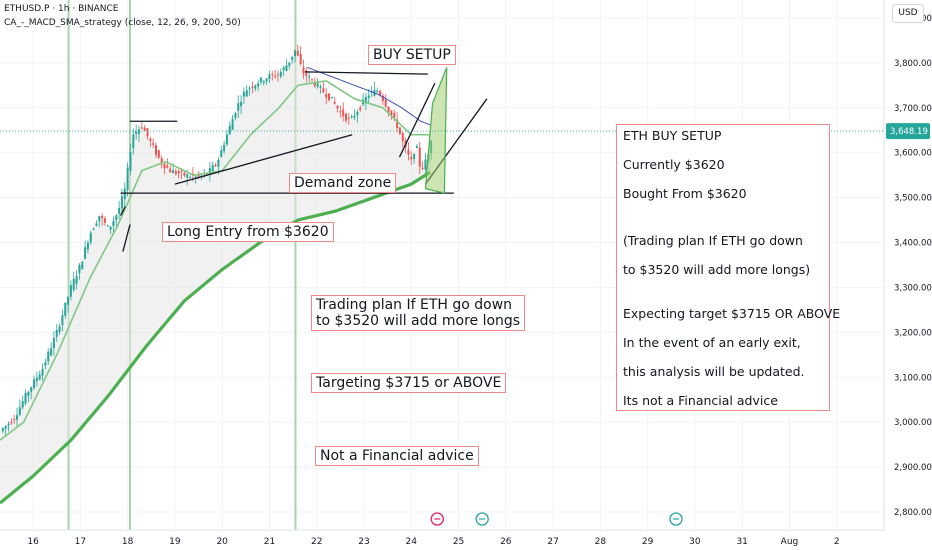  Describe the element at coordinates (712, 342) in the screenshot. I see `panel-exit-1: In the event of an early exit,` at that location.